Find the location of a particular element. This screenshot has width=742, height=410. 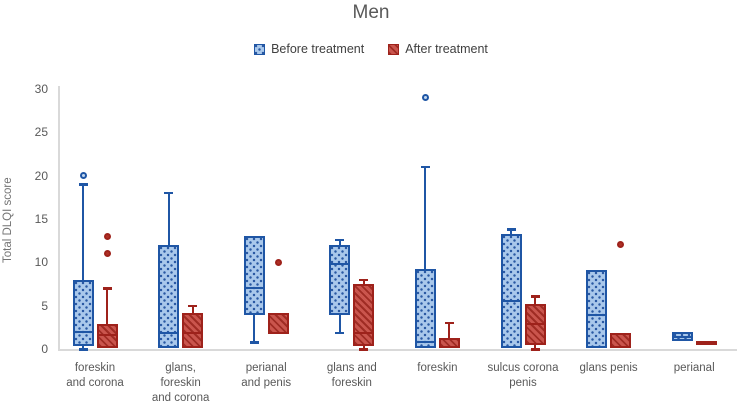

x-category-label: glans and foreskin is located at coordinates (351, 375).